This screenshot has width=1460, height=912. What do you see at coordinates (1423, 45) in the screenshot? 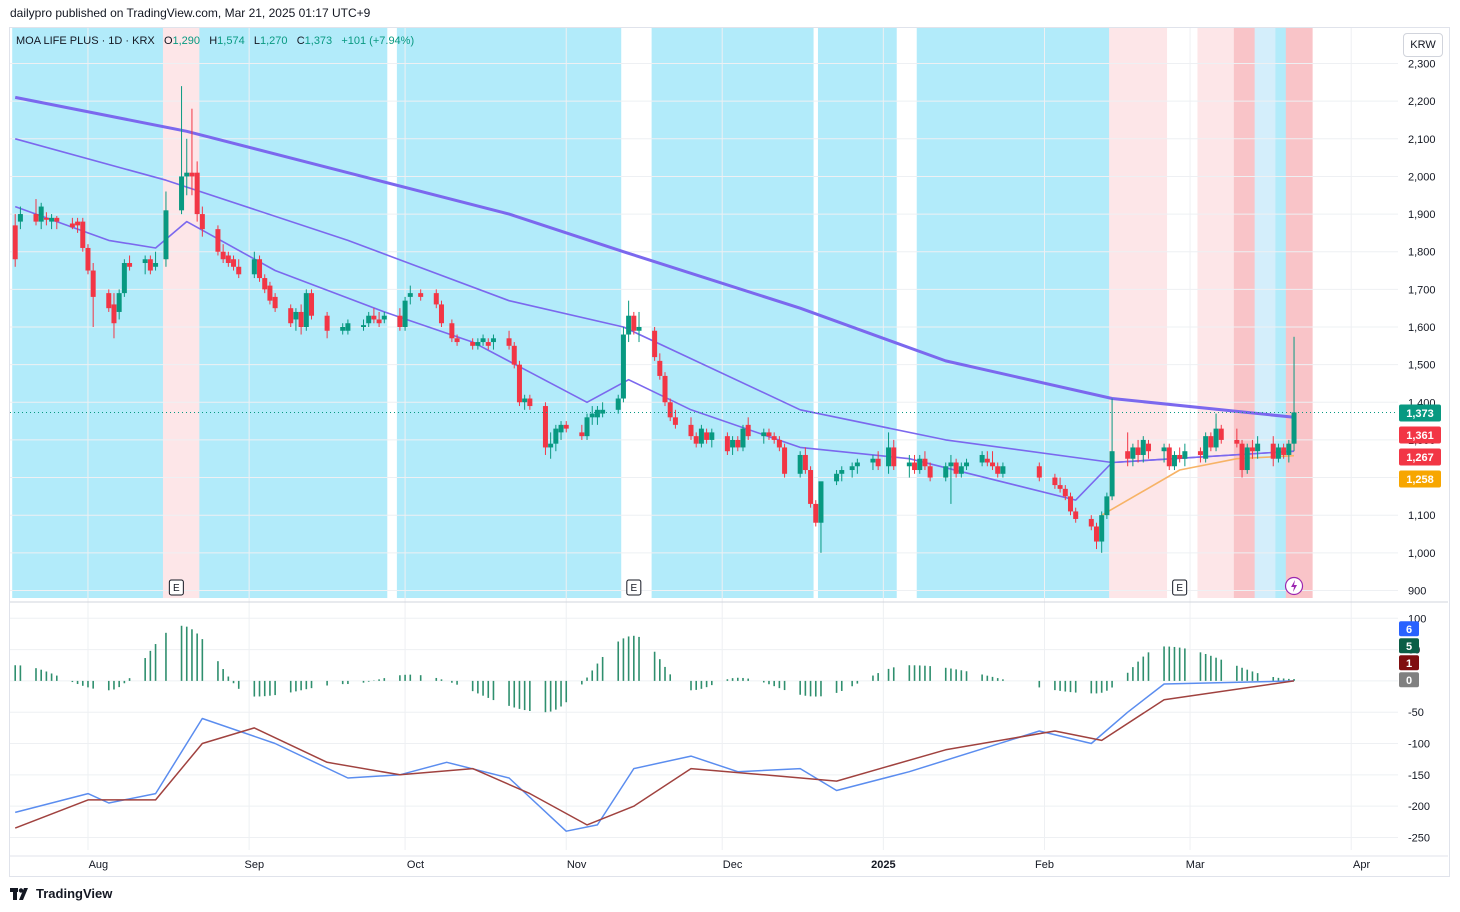
I see `currency-button: KRW` at bounding box center [1423, 45].